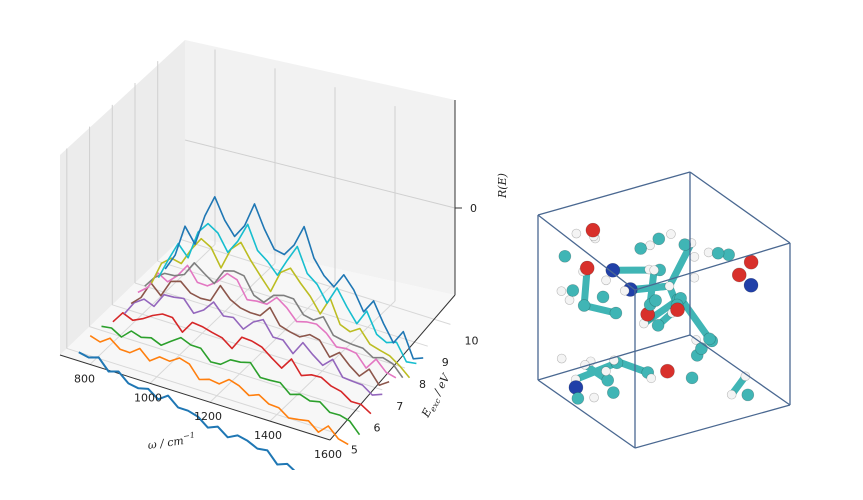 This screenshot has height=500, width=863. Describe the element at coordinates (466, 208) in the screenshot. I see `z-tick: 0` at that location.